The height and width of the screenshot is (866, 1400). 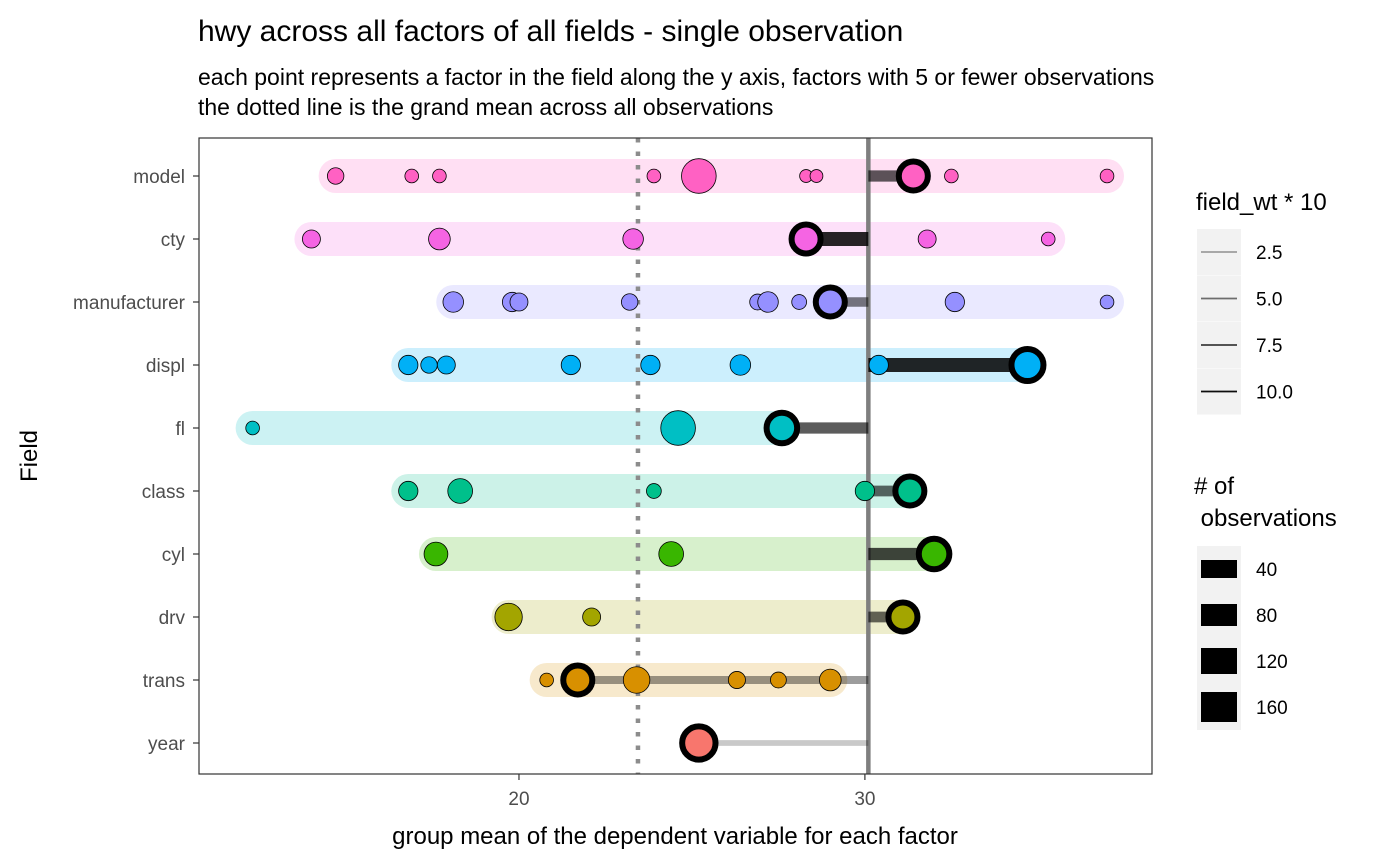 What do you see at coordinates (691, 792) in the screenshot?
I see `x-axis: 20 30` at bounding box center [691, 792].